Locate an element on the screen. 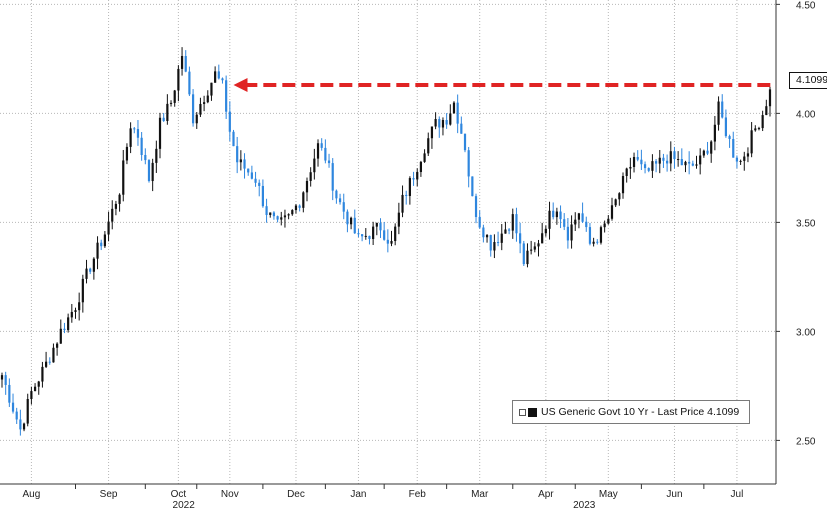 This screenshot has height=508, width=827. legend-checkbox-icon is located at coordinates (522, 412).